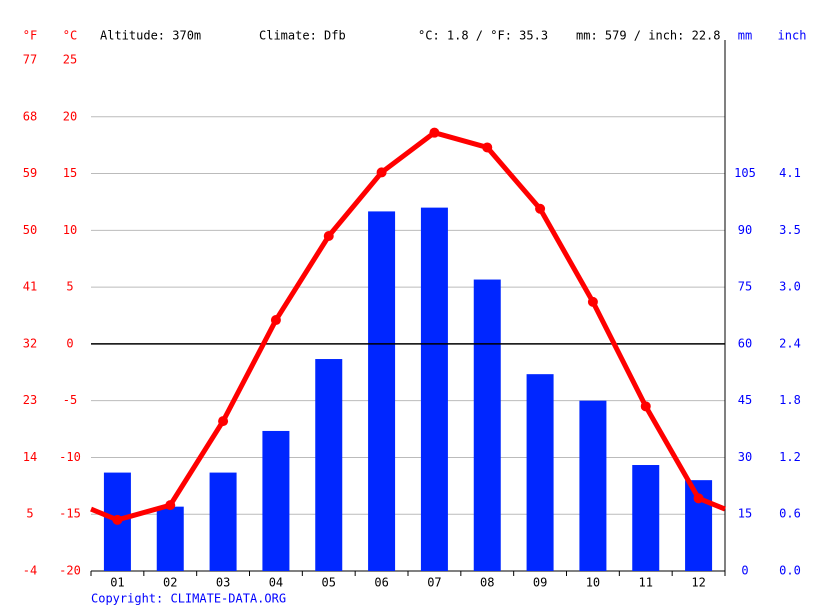 The width and height of the screenshot is (815, 611). What do you see at coordinates (70, 116) in the screenshot?
I see `celsius-tick-label: 20` at bounding box center [70, 116].